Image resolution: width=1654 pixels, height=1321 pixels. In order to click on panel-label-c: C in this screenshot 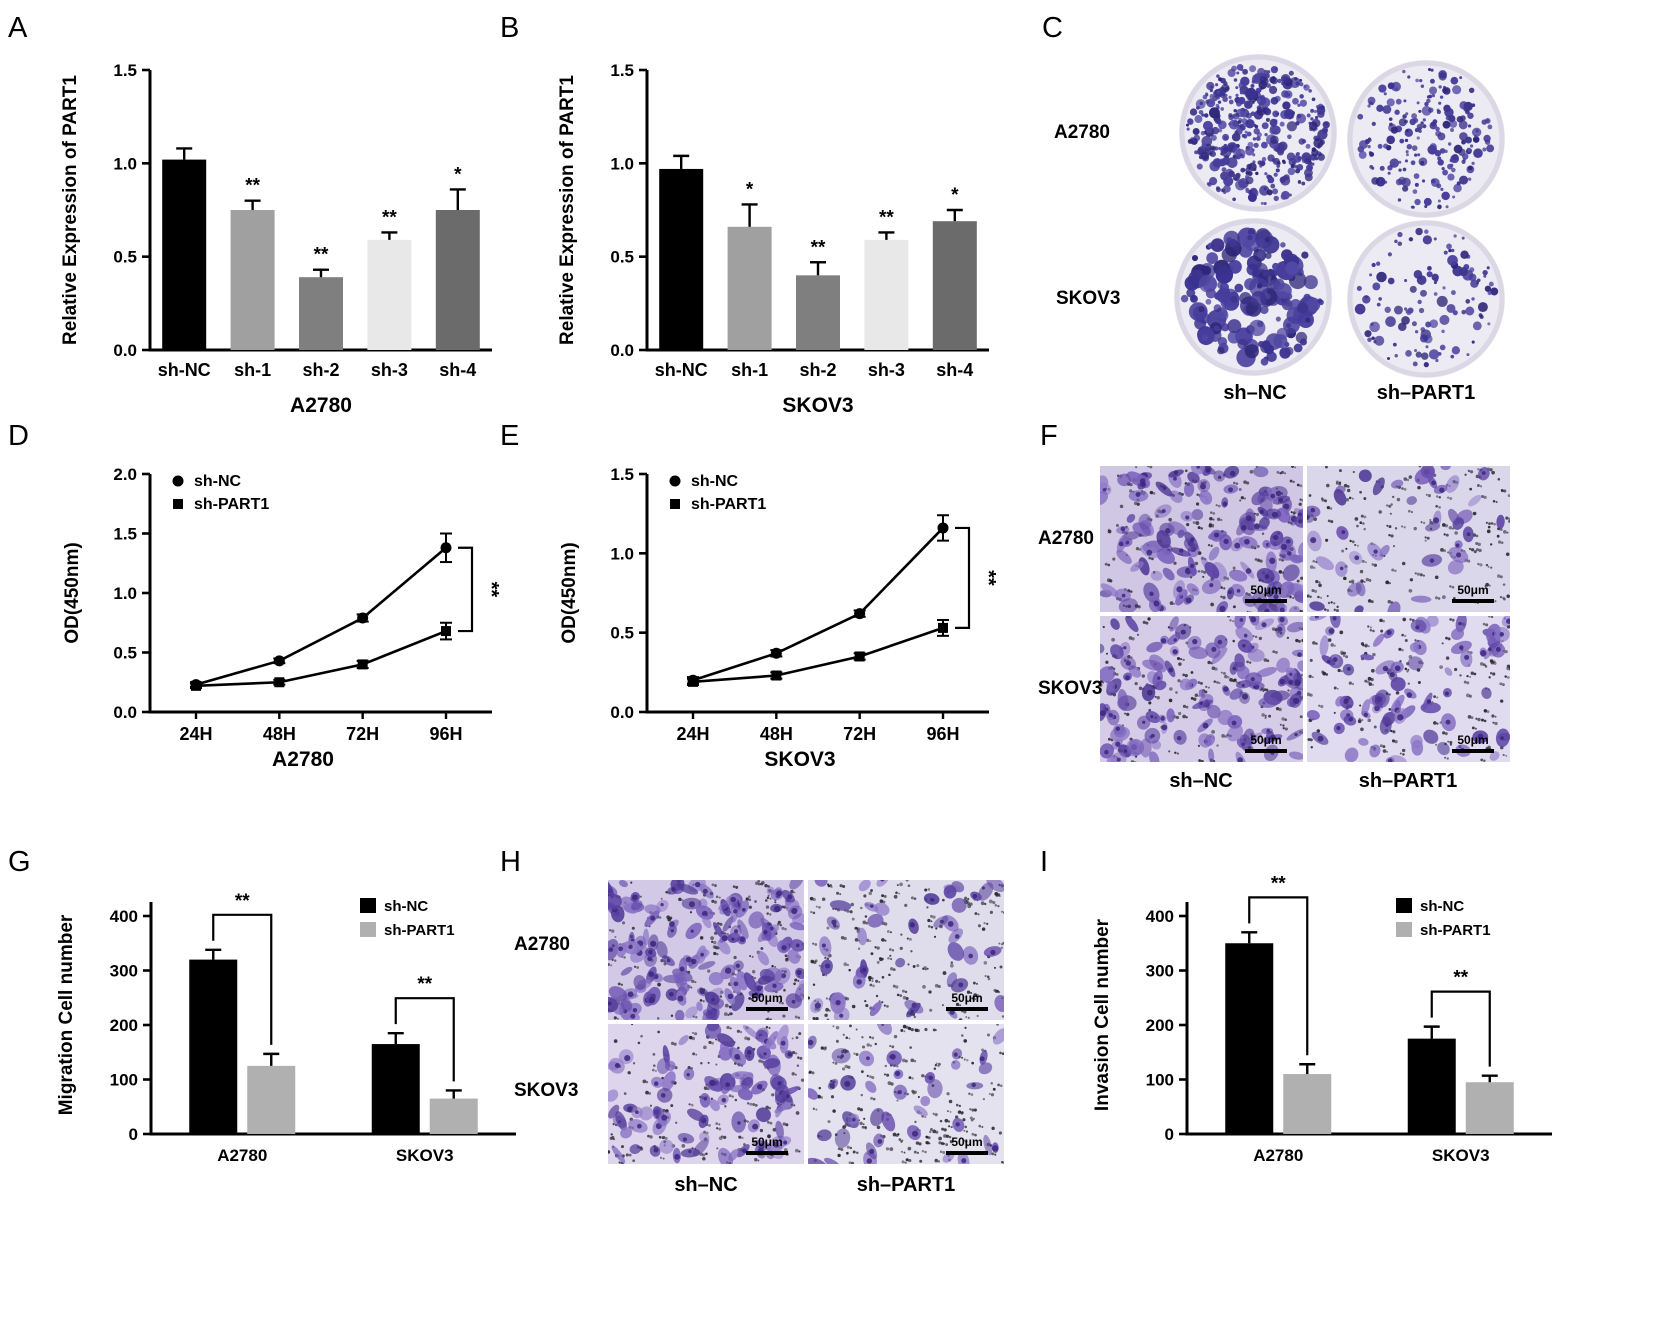, I will do `click(1053, 28)`.